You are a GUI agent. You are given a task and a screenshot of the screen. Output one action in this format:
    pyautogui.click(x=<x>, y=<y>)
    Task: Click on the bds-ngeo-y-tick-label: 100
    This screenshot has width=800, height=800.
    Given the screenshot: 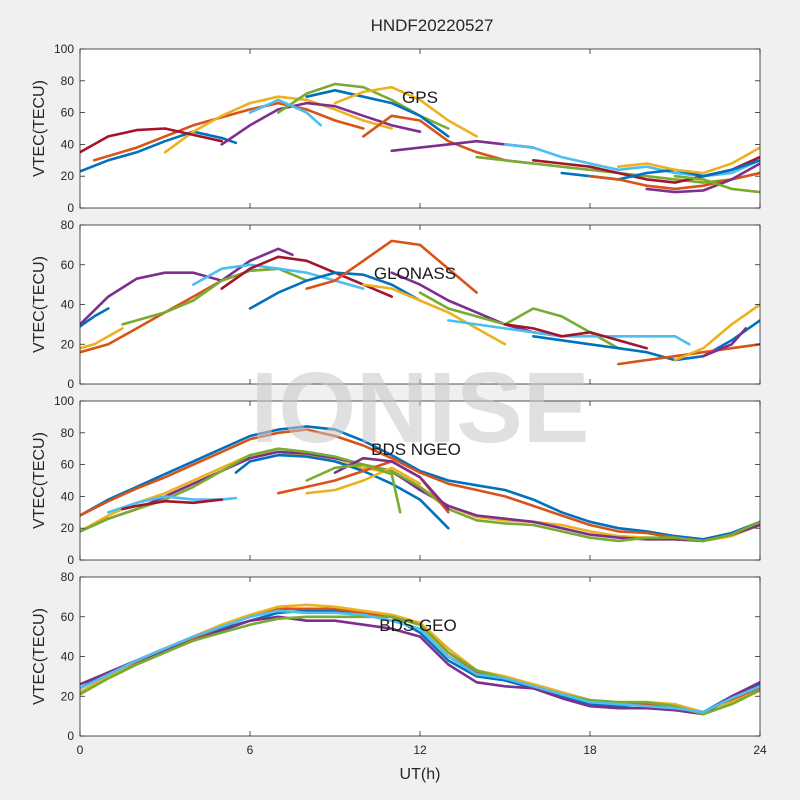 What is the action you would take?
    pyautogui.click(x=64, y=401)
    